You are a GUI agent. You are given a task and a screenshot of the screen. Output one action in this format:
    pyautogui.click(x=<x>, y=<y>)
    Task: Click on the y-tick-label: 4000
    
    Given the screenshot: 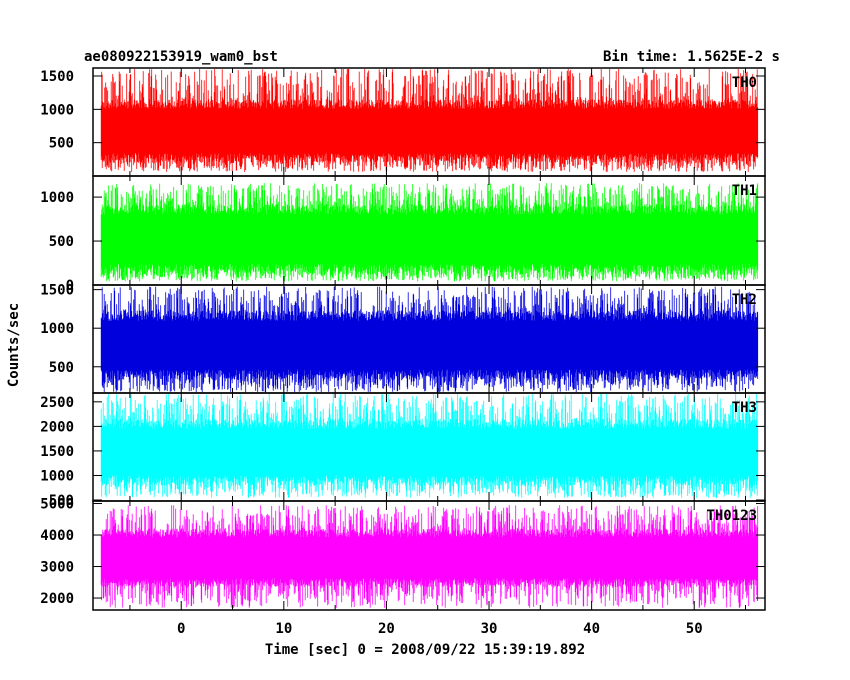 What is the action you would take?
    pyautogui.click(x=57, y=536)
    